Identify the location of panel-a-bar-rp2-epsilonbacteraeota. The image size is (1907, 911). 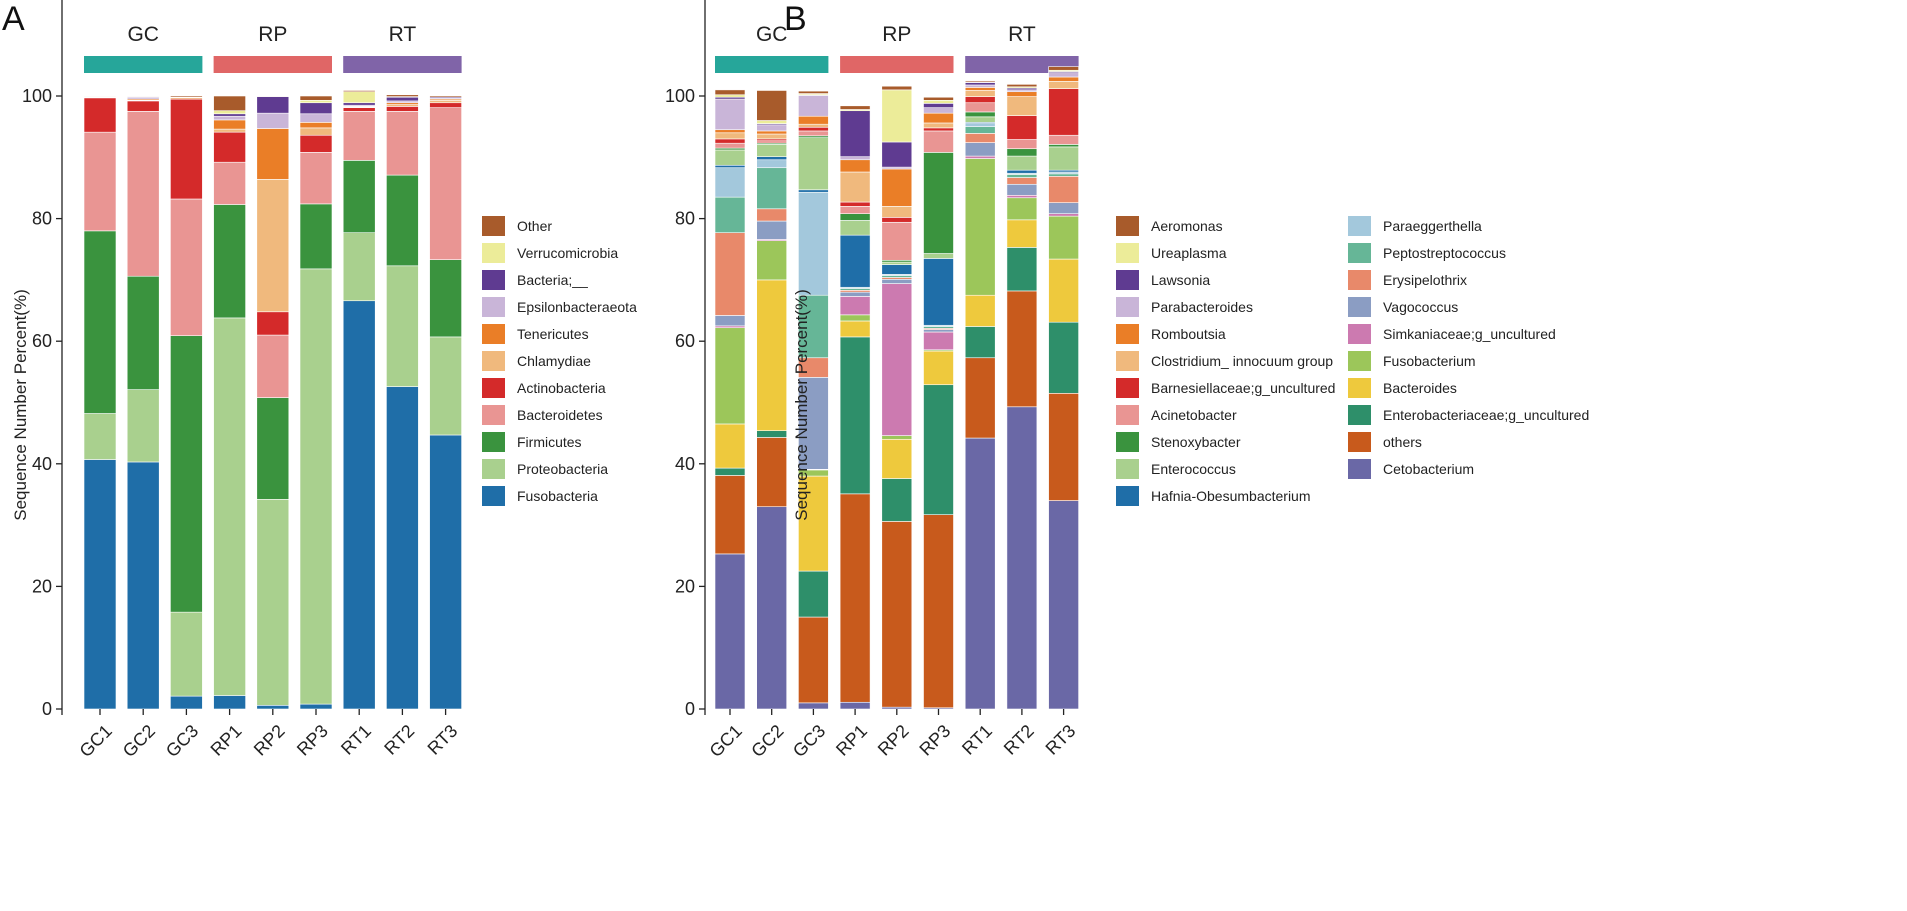
(273, 120).